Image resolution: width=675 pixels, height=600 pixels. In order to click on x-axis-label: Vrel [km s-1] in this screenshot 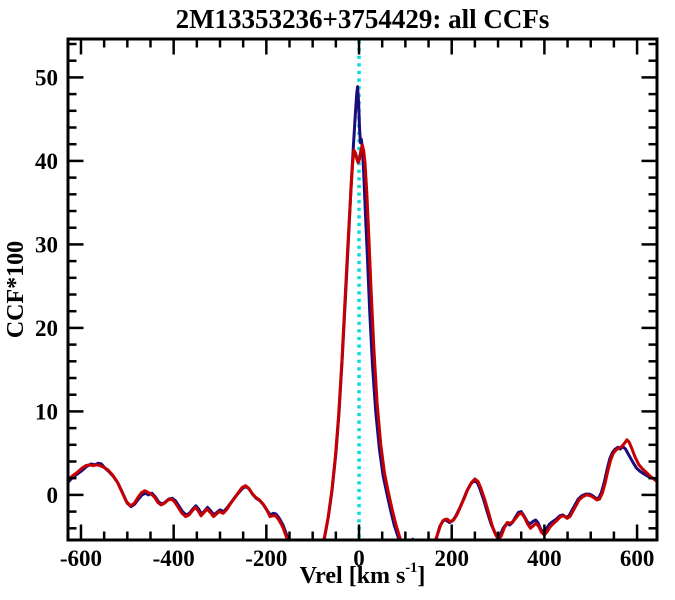, I will do `click(362, 574)`.